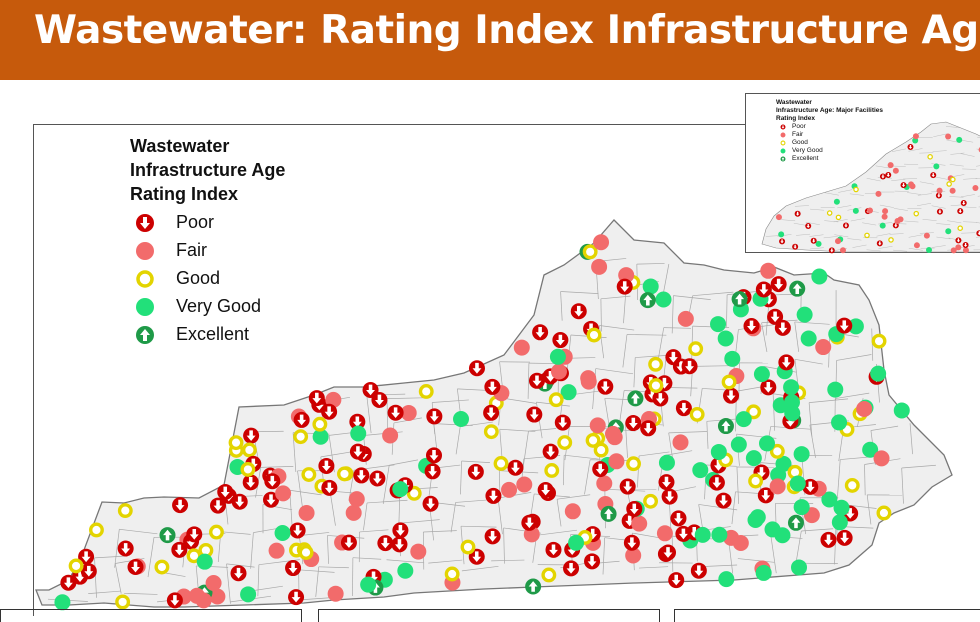  What do you see at coordinates (829, 135) in the screenshot?
I see `inset-legend-item-fair: Fair` at bounding box center [829, 135].